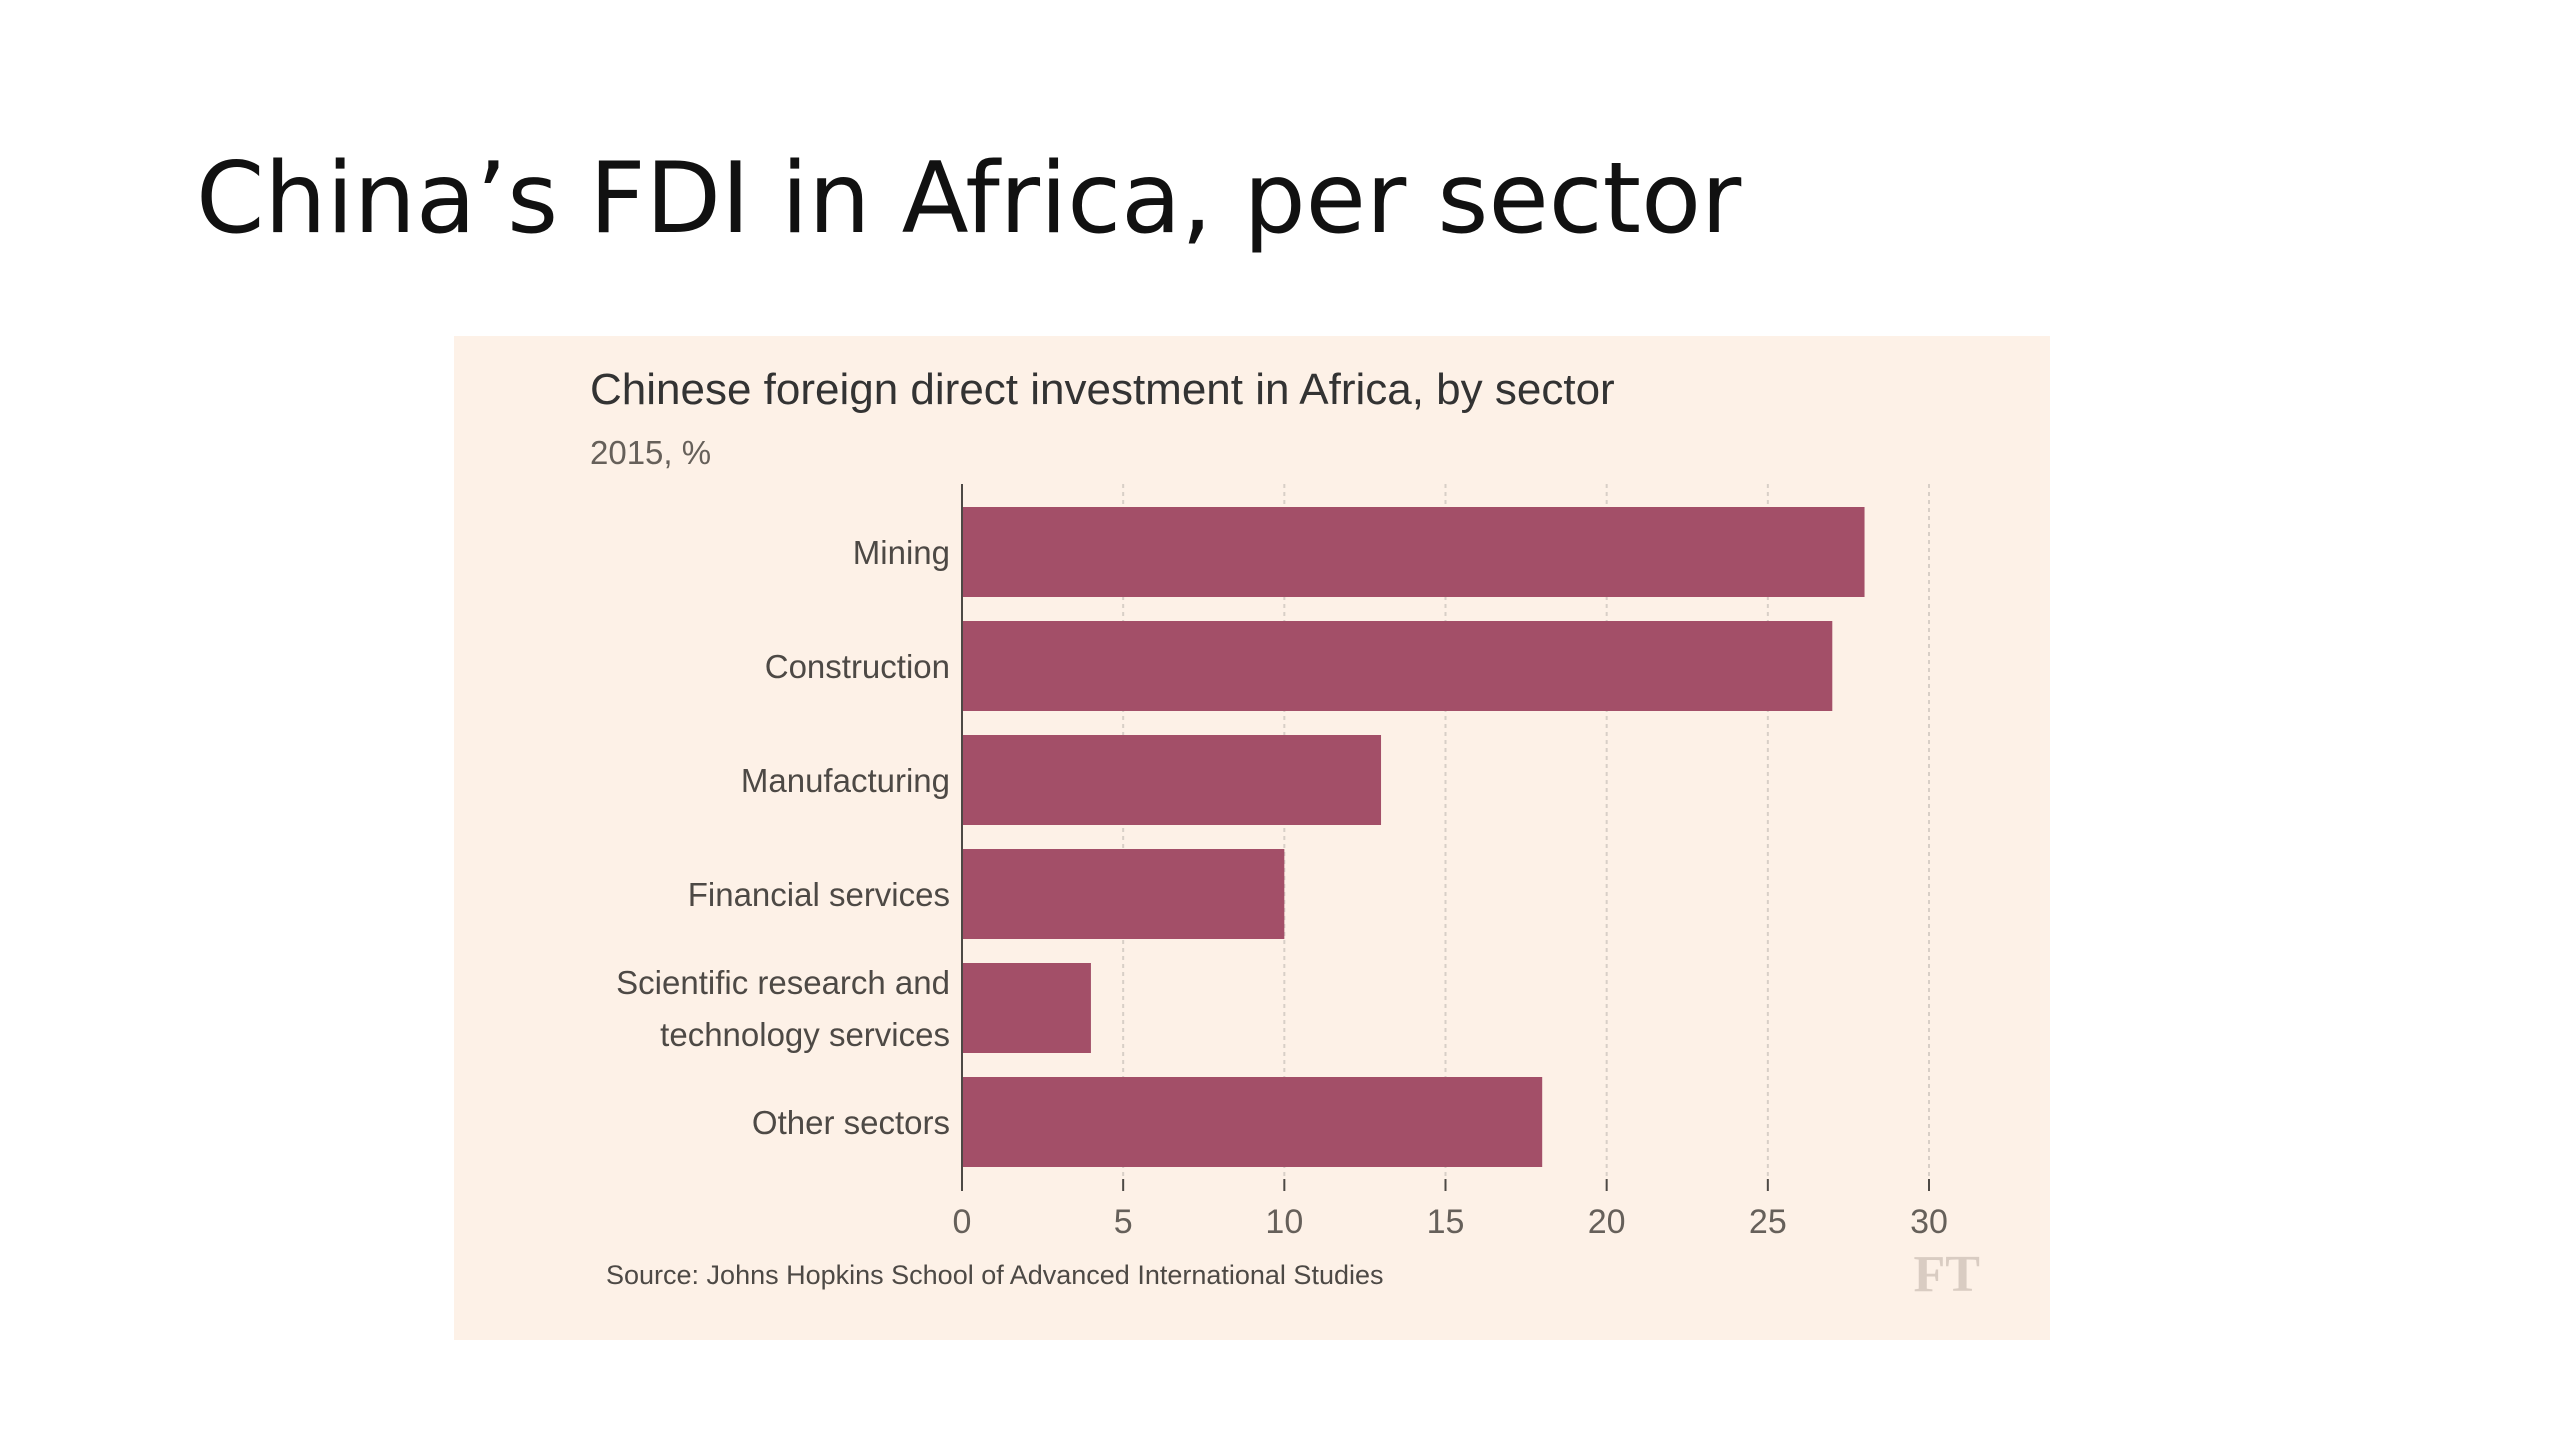 This screenshot has width=2560, height=1440. I want to click on slide-title: China’s FDI in Africa, per sector, so click(969, 199).